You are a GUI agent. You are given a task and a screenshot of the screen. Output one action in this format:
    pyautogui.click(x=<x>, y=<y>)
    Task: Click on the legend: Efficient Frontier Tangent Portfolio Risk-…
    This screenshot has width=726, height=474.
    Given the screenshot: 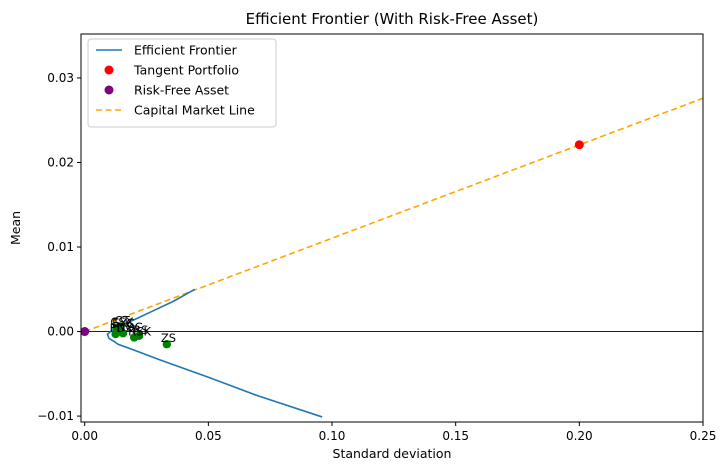 What is the action you would take?
    pyautogui.click(x=182, y=83)
    